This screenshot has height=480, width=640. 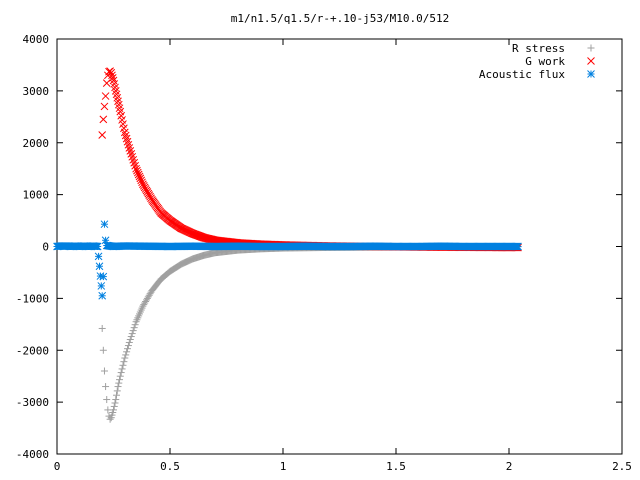 I want to click on y-tick-label: 1000, so click(x=36, y=195).